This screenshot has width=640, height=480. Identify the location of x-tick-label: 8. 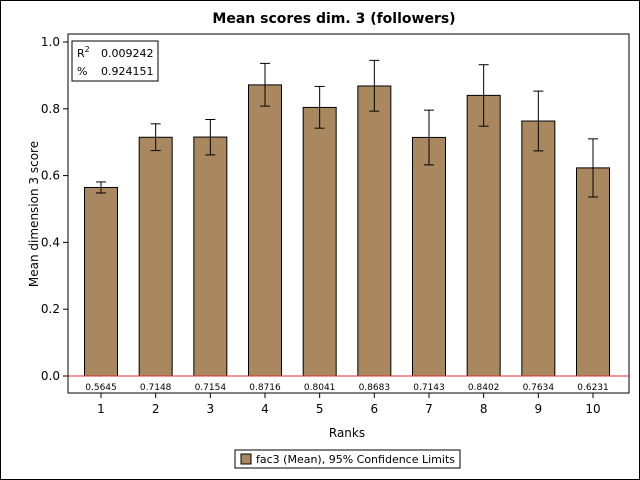
(484, 409).